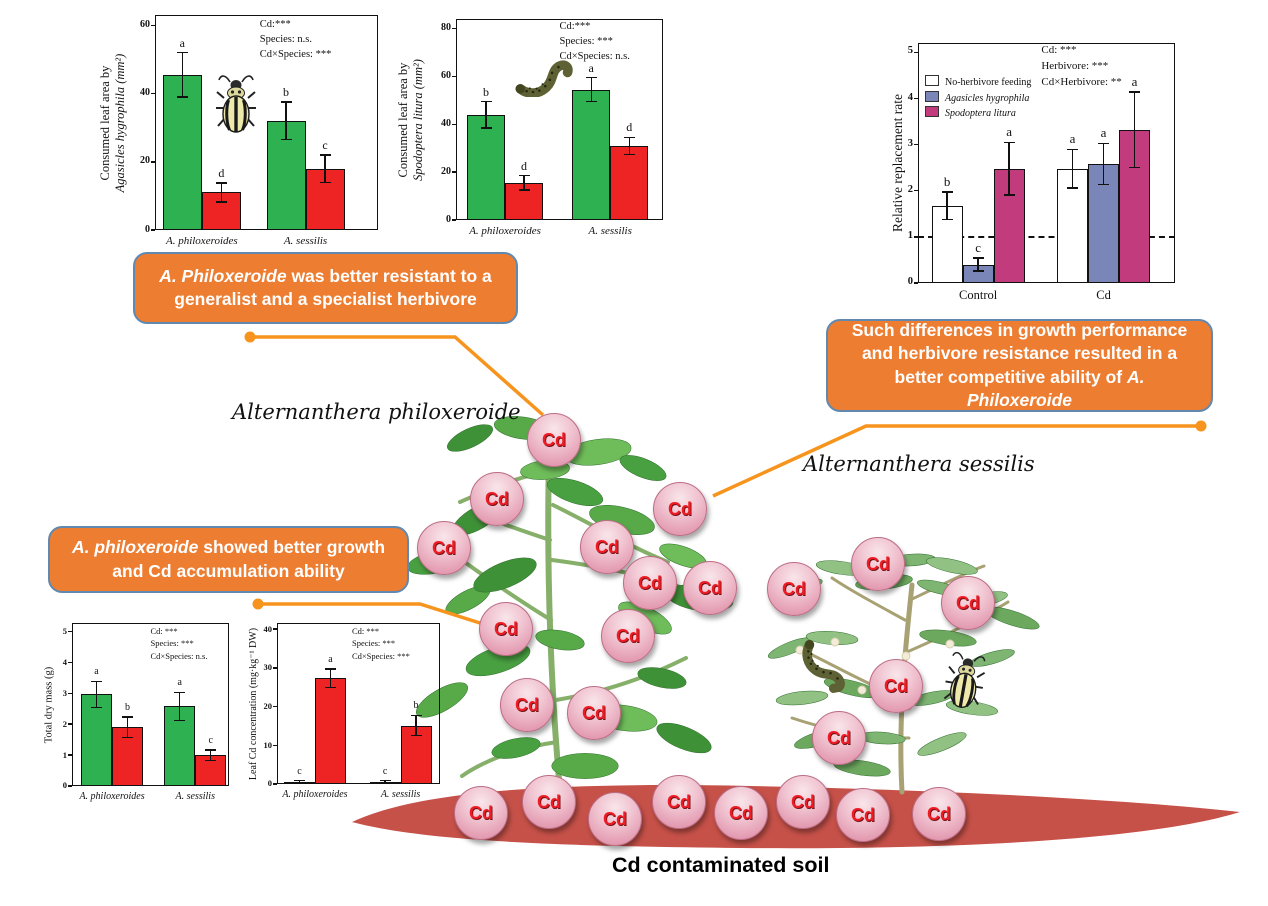 This screenshot has width=1268, height=906. What do you see at coordinates (50, 704) in the screenshot?
I see `axis-label-y: Total dry mass (g)` at bounding box center [50, 704].